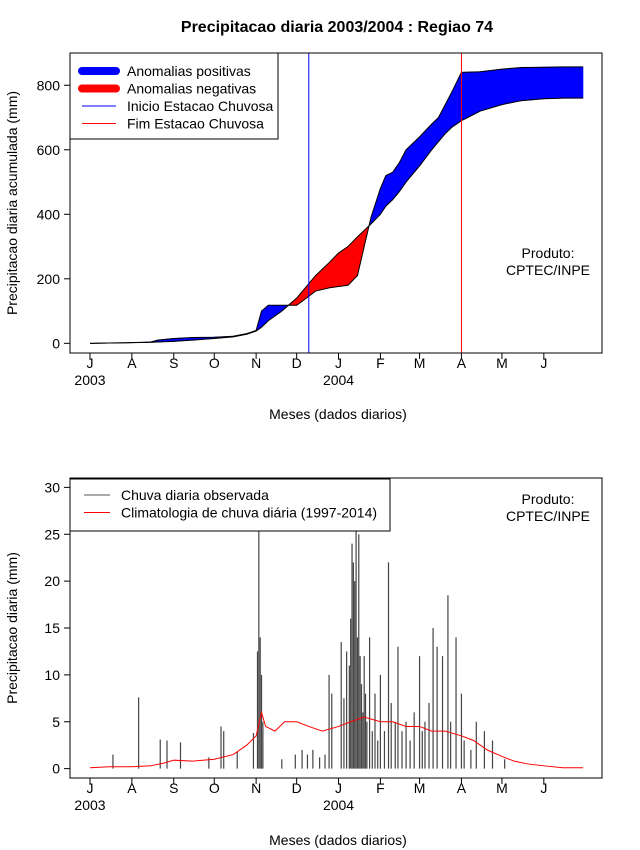 The image size is (640, 850). What do you see at coordinates (49, 85) in the screenshot?
I see `y-tick-label: 800` at bounding box center [49, 85].